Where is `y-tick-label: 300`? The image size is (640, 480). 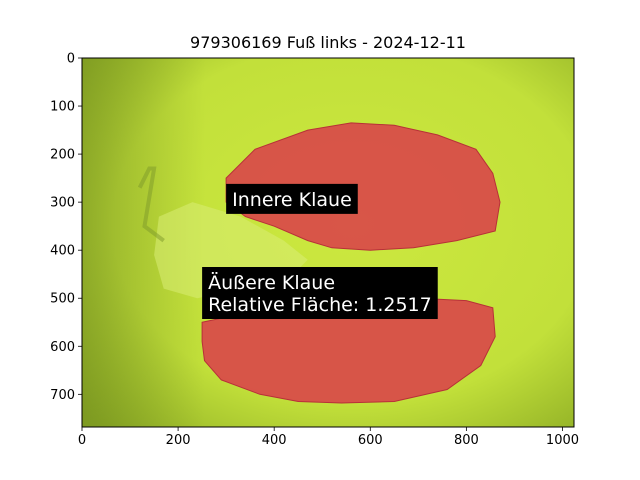
y-tick-label: 300 is located at coordinates (62, 203).